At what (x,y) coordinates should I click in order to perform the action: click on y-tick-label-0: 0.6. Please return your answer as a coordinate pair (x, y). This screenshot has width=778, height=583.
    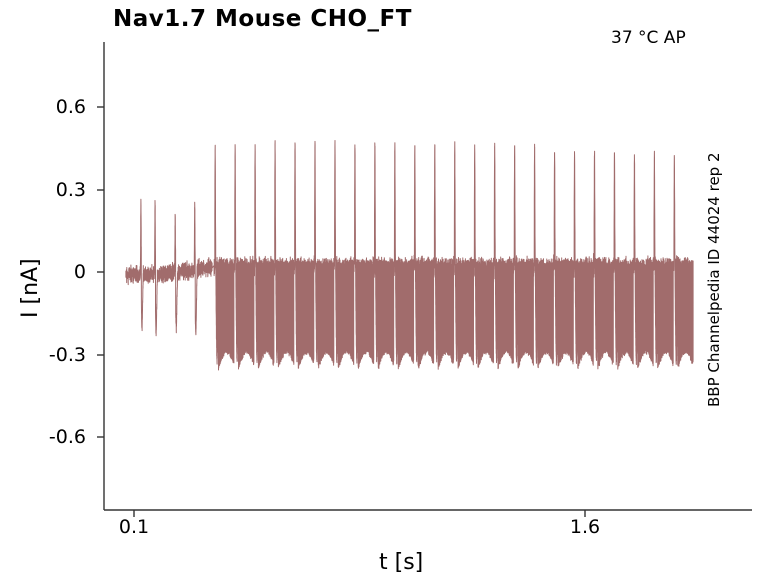
    Looking at the image, I should click on (70, 107).